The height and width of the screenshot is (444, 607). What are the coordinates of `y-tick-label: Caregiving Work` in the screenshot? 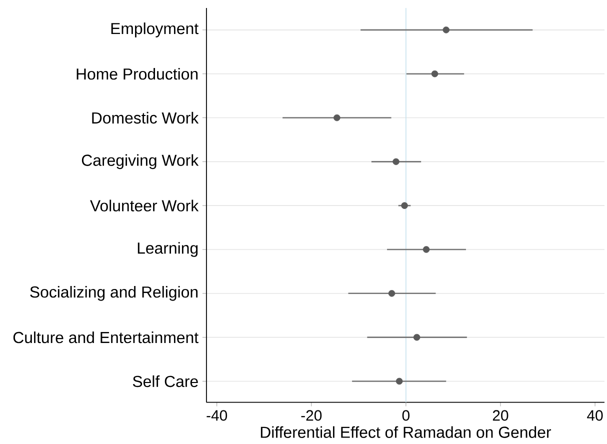 It's located at (140, 162).